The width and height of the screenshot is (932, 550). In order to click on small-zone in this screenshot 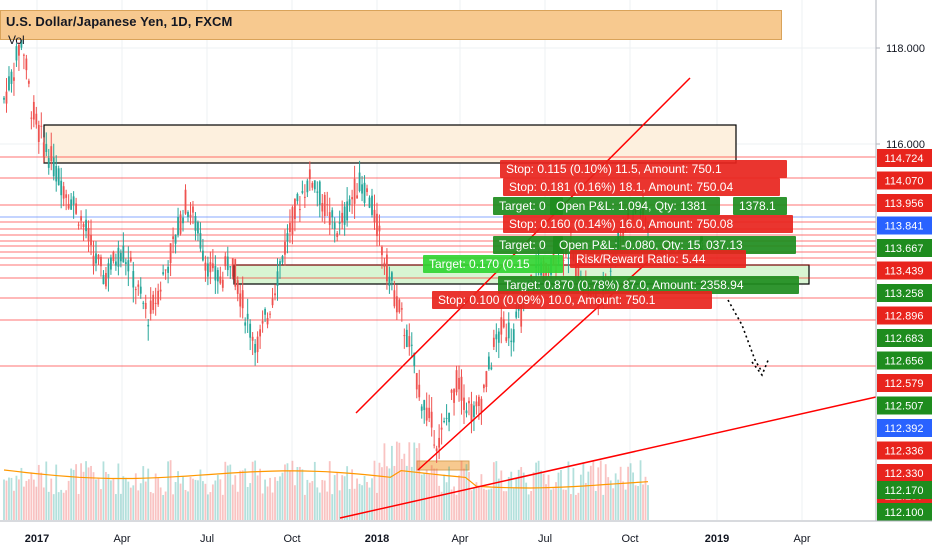, I will do `click(443, 465)`.